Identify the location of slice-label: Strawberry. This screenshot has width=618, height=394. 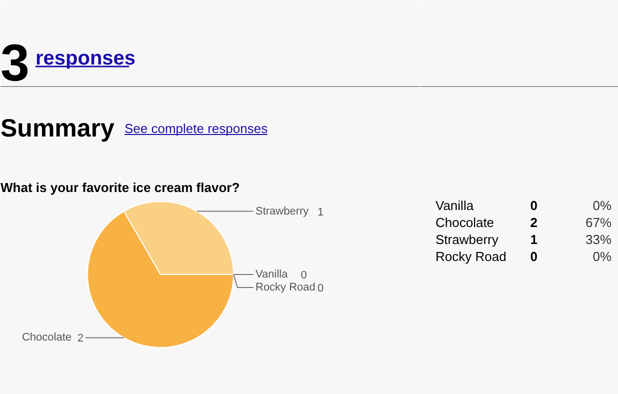
(283, 211).